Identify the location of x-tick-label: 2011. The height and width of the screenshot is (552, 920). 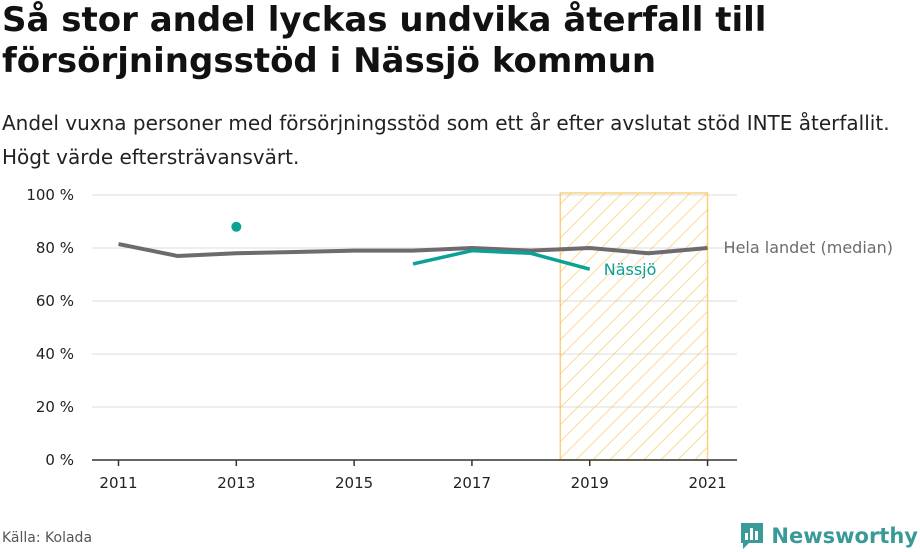
(118, 483).